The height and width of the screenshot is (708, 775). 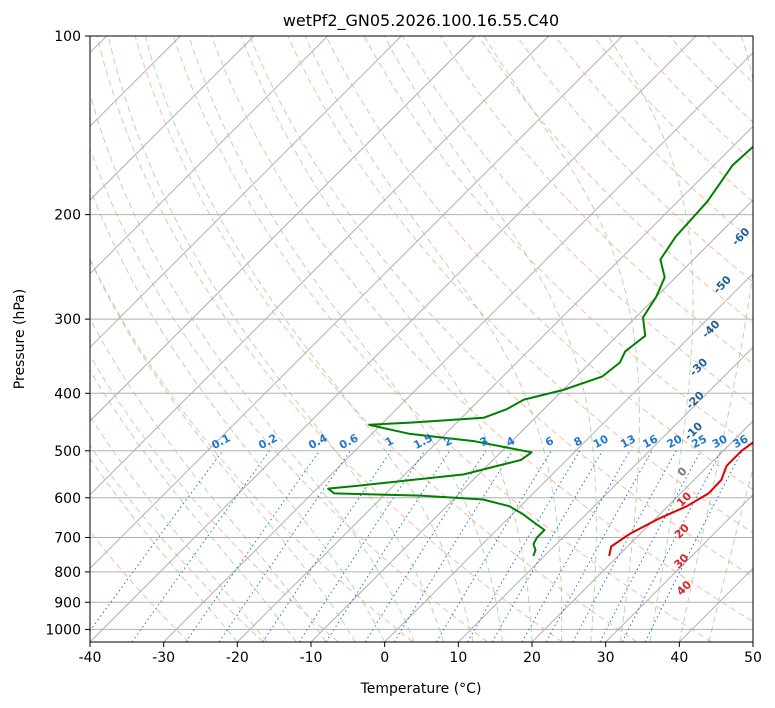 I want to click on x-tick-label: 40, so click(x=679, y=658).